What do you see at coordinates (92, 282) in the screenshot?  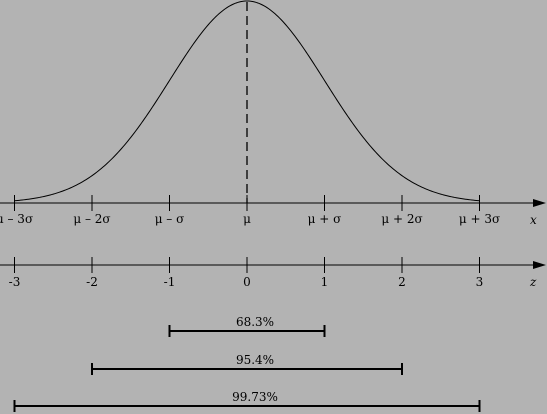 I see `z-tick-label: -2` at bounding box center [92, 282].